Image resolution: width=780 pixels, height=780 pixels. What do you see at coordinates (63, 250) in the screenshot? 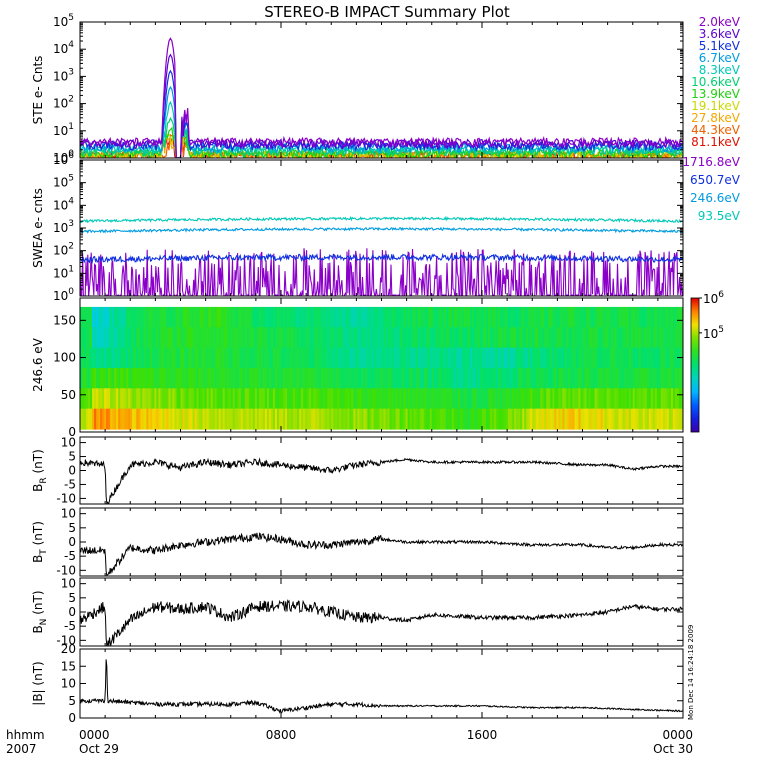
I see `y-tick-label: 10²` at bounding box center [63, 250].